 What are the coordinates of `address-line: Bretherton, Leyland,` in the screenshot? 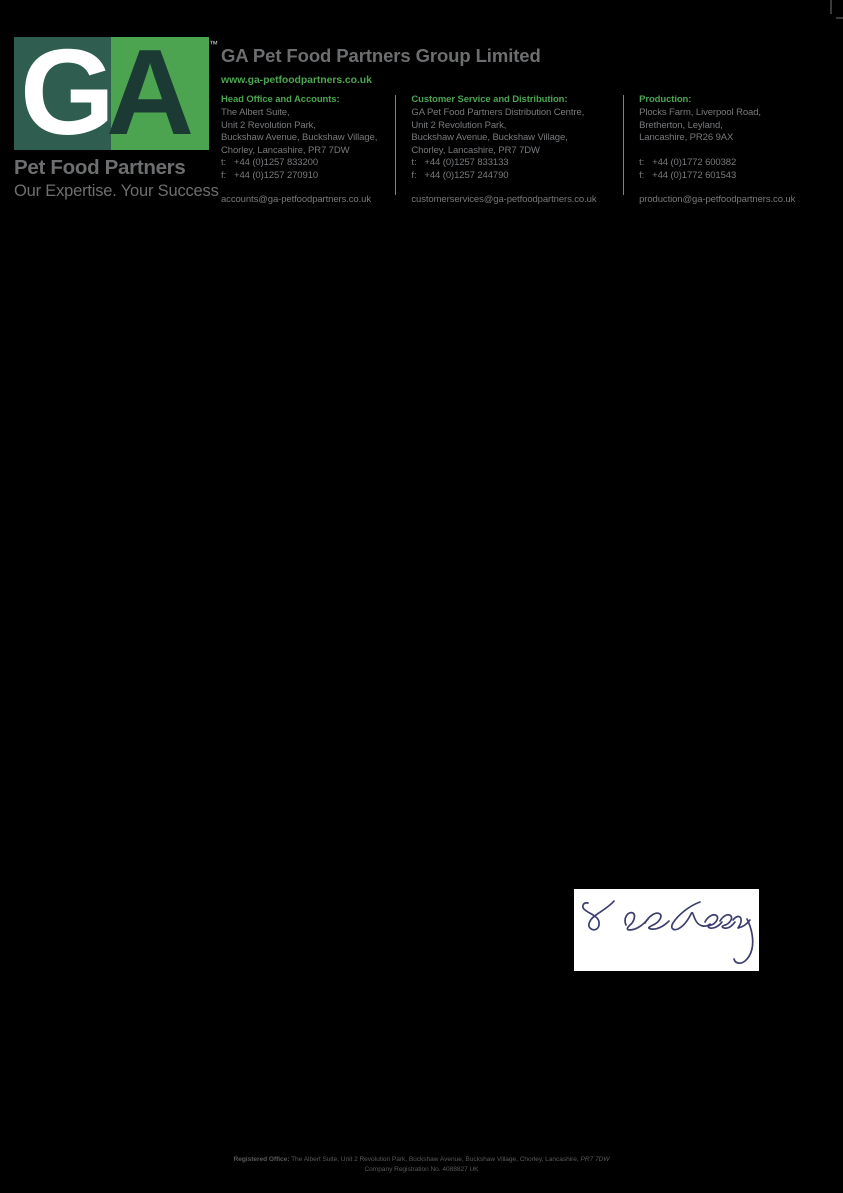 It's located at (681, 125).